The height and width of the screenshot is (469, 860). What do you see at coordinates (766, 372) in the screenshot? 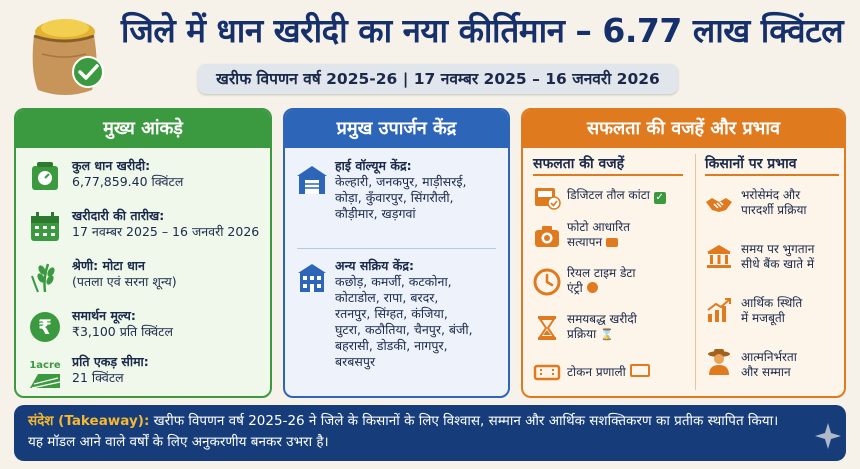
I see `impact-text: और सम्मान` at bounding box center [766, 372].